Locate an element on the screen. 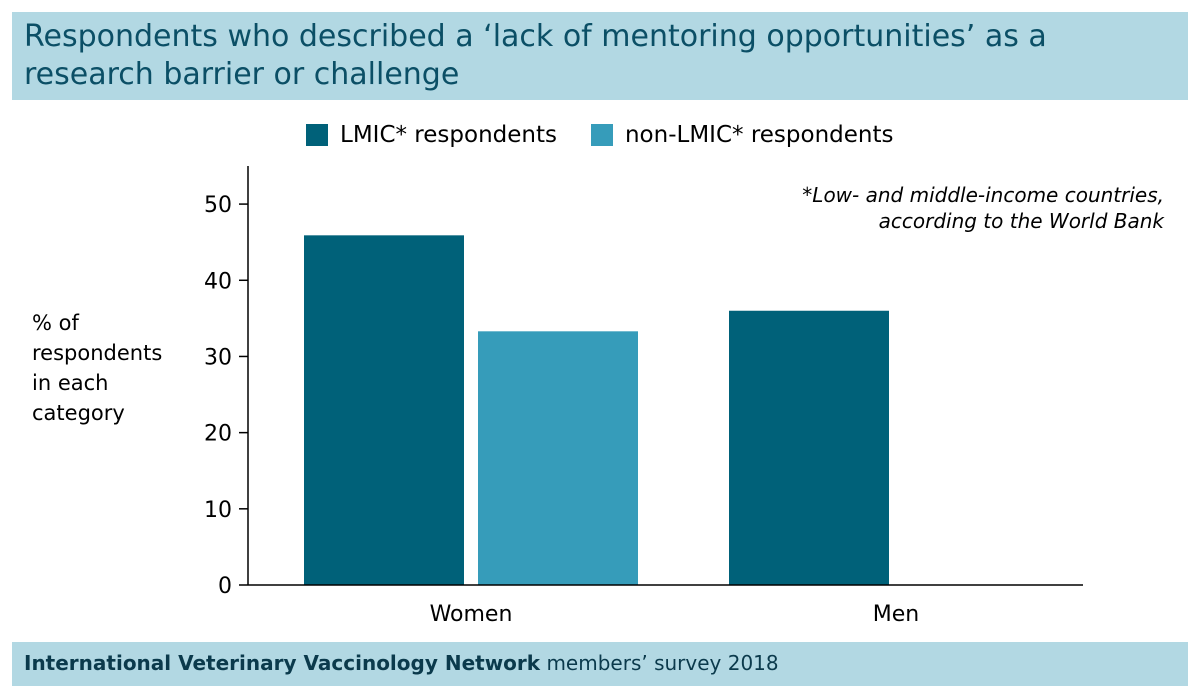 The height and width of the screenshot is (696, 1200). legend-item-lmic: LMIC* respondents is located at coordinates (431, 135).